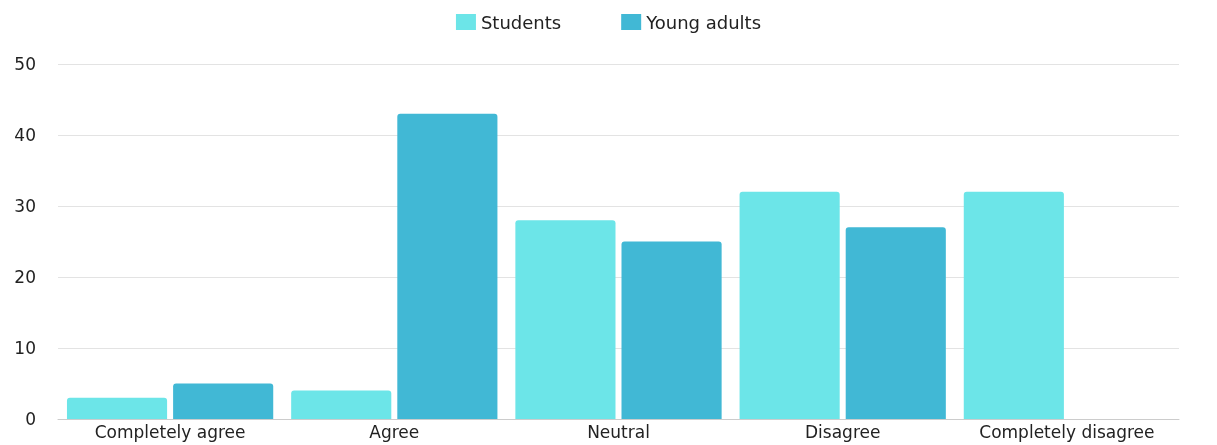  I want to click on y-tick-label: 40, so click(25, 135).